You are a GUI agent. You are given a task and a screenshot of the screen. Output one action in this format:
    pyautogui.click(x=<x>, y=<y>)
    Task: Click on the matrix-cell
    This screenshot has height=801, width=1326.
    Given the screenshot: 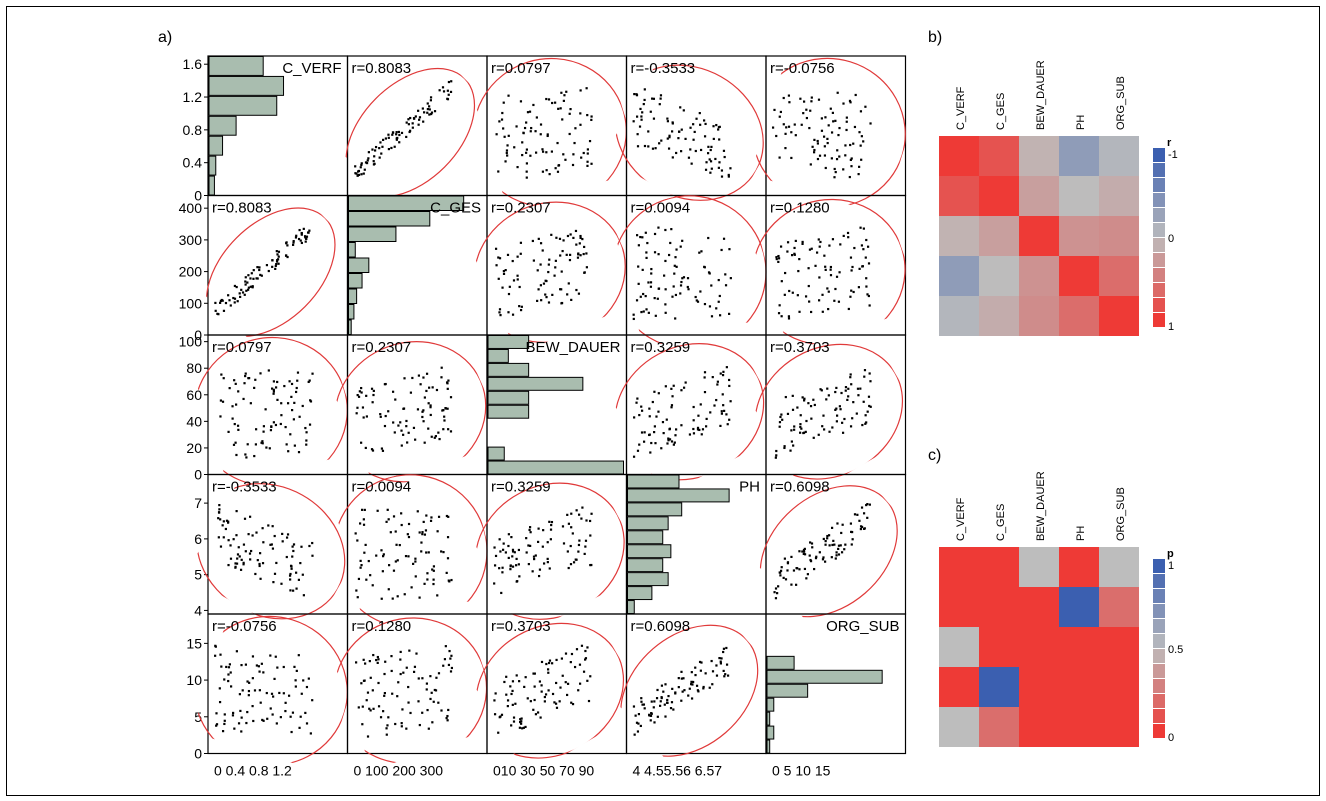 What is the action you would take?
    pyautogui.click(x=836, y=684)
    